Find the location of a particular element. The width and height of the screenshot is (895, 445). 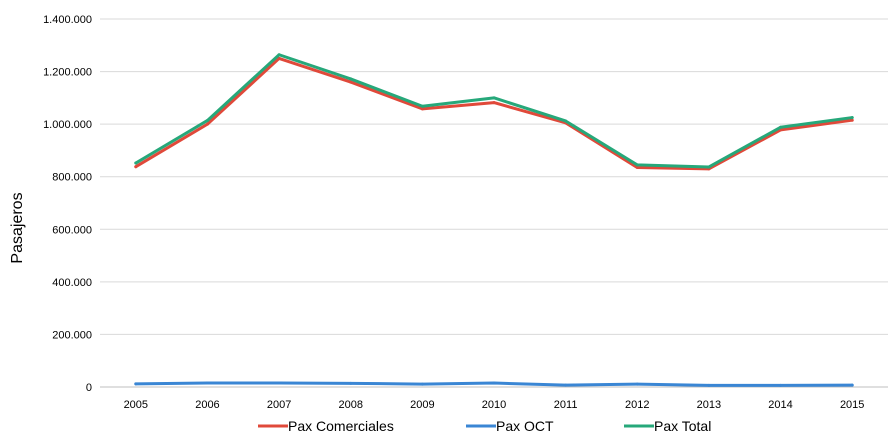

y-tick-label: 1.400.000 is located at coordinates (67, 20).